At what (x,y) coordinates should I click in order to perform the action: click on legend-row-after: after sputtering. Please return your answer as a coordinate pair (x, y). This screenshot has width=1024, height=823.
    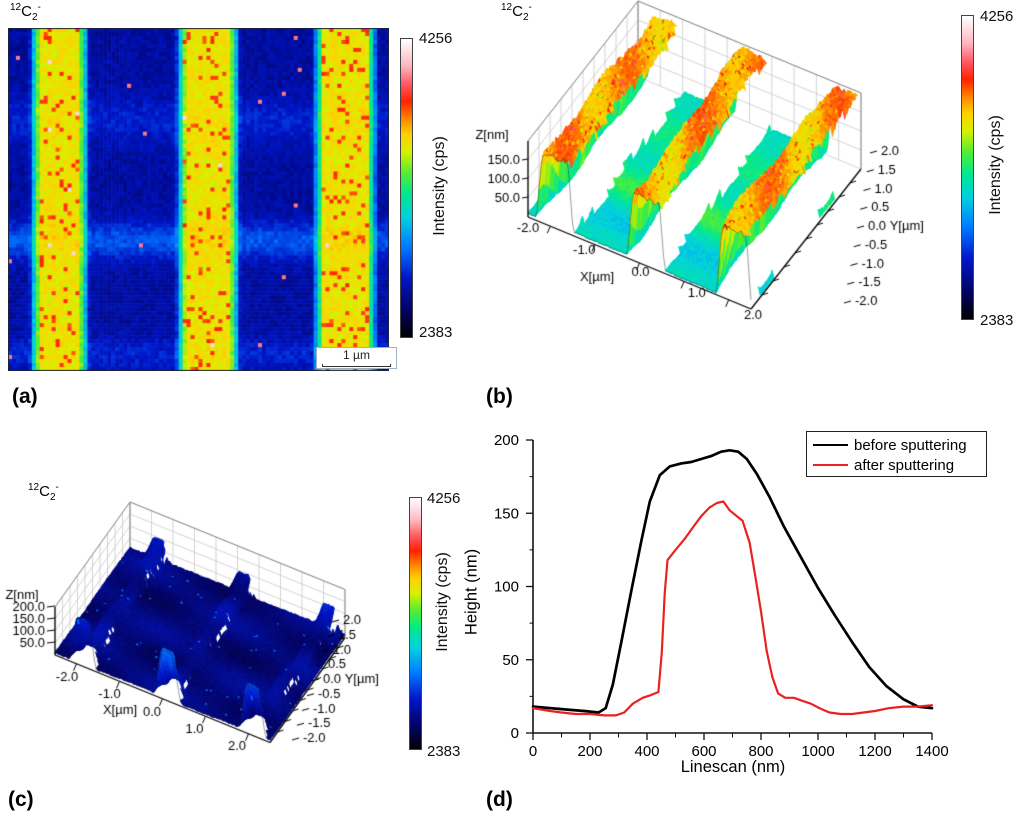
    Looking at the image, I should click on (896, 465).